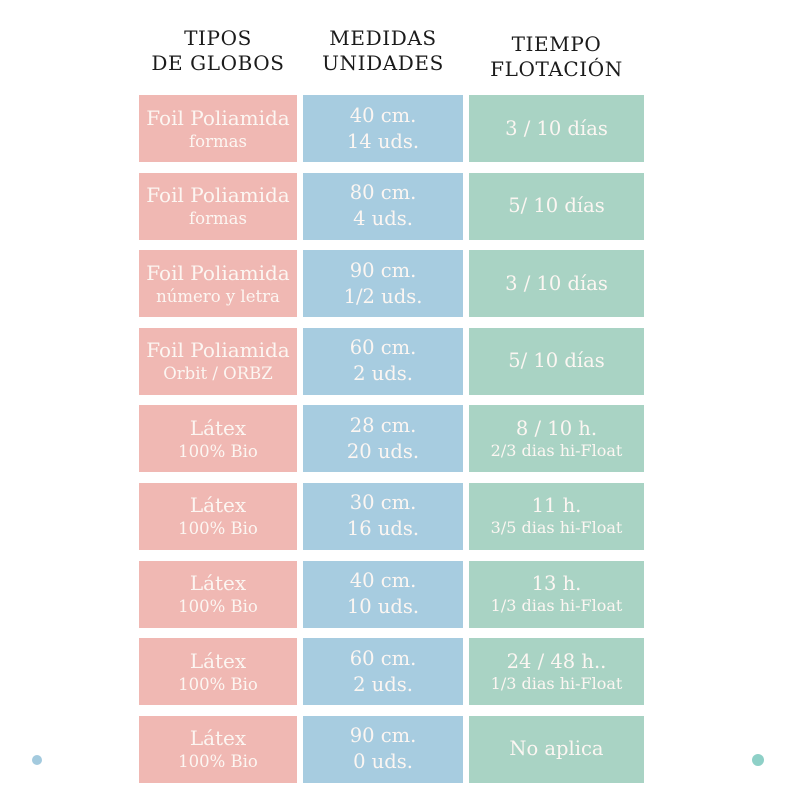 Image resolution: width=800 pixels, height=800 pixels. I want to click on cell-text: 10 uds., so click(383, 607).